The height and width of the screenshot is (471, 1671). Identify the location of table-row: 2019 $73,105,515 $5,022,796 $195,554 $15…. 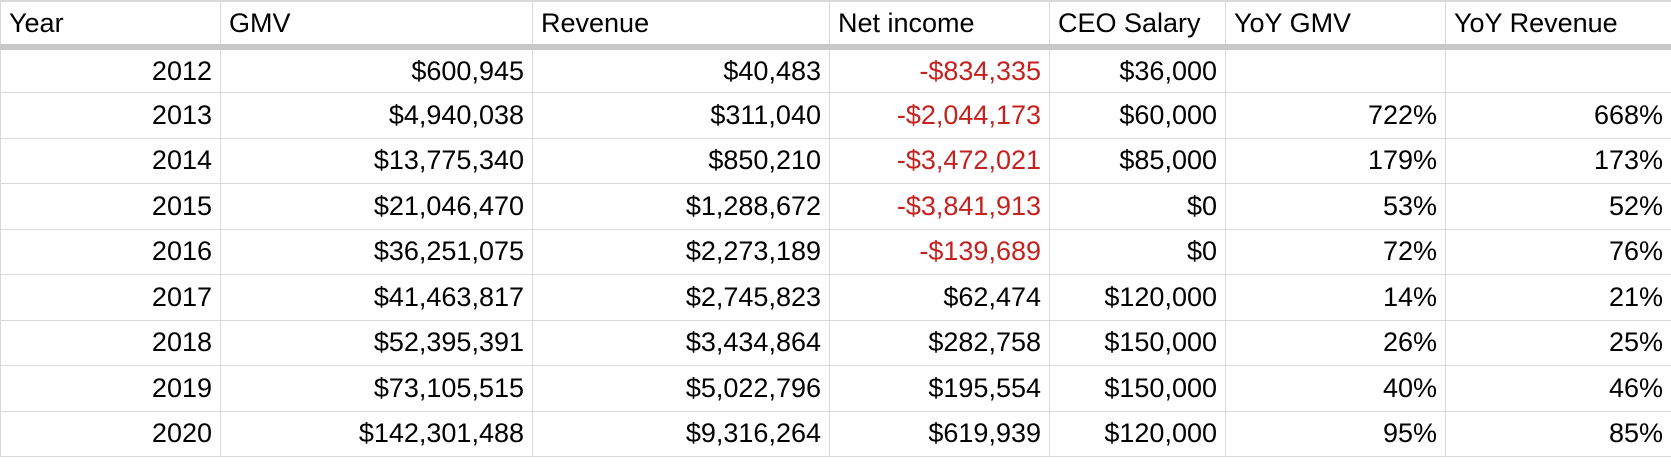
(835, 388).